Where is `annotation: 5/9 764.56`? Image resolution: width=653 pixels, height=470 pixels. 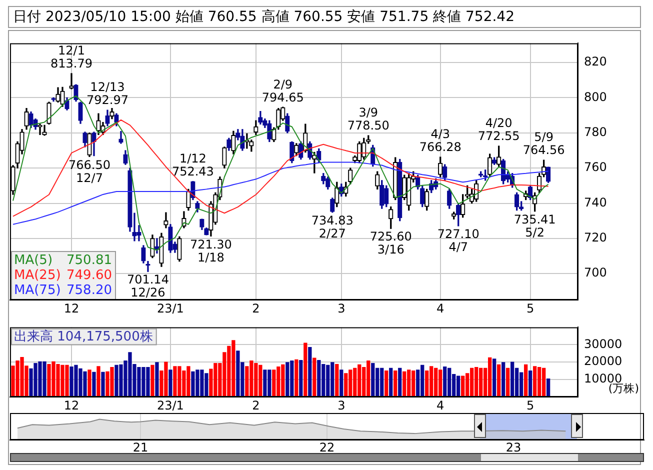
annotation: 5/9 764.56 is located at coordinates (543, 144).